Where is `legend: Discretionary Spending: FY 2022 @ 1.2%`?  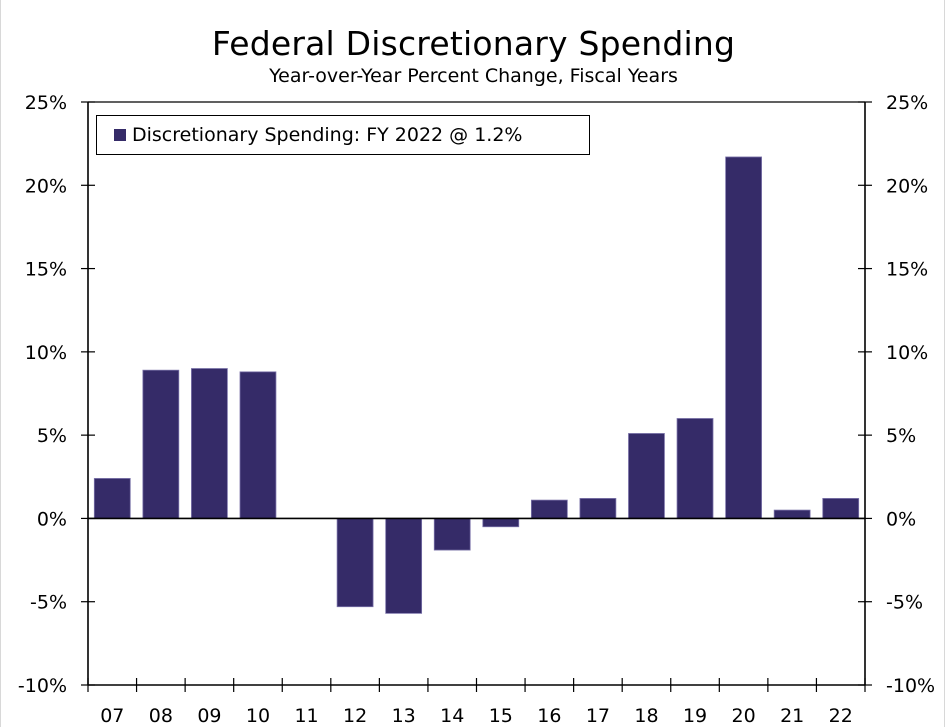
legend: Discretionary Spending: FY 2022 @ 1.2% is located at coordinates (343, 135).